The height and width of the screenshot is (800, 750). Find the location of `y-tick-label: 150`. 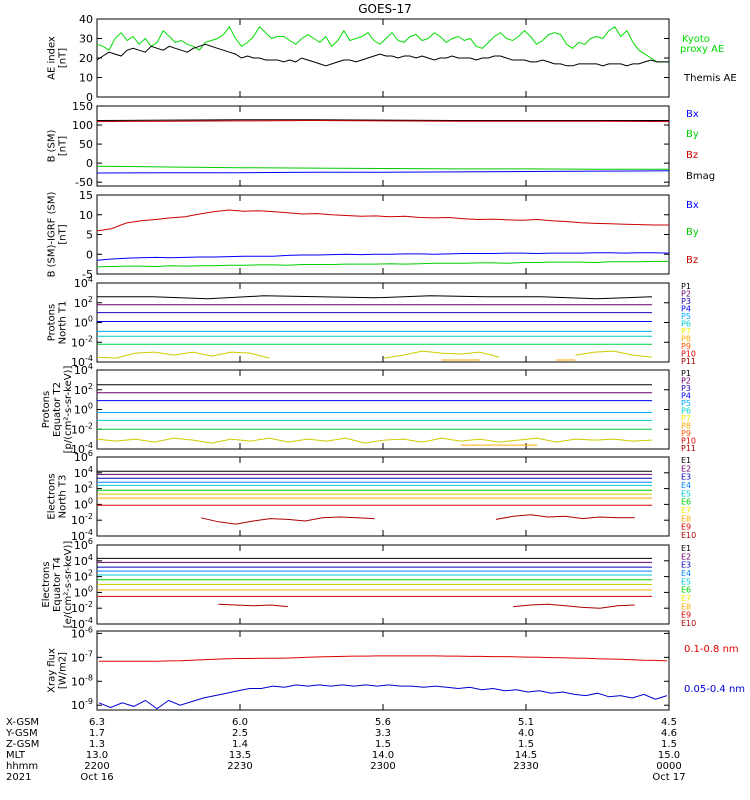

y-tick-label: 150 is located at coordinates (82, 106).